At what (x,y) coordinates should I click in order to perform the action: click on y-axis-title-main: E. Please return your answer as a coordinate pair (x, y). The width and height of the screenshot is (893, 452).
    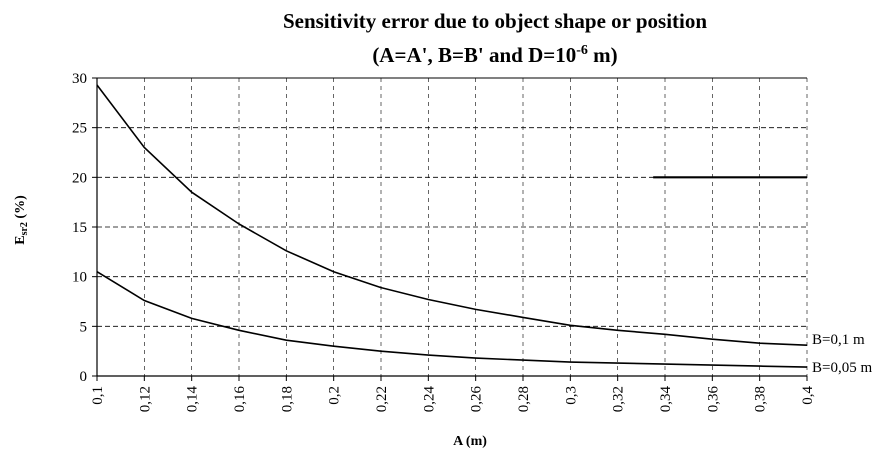
    Looking at the image, I should click on (20, 239).